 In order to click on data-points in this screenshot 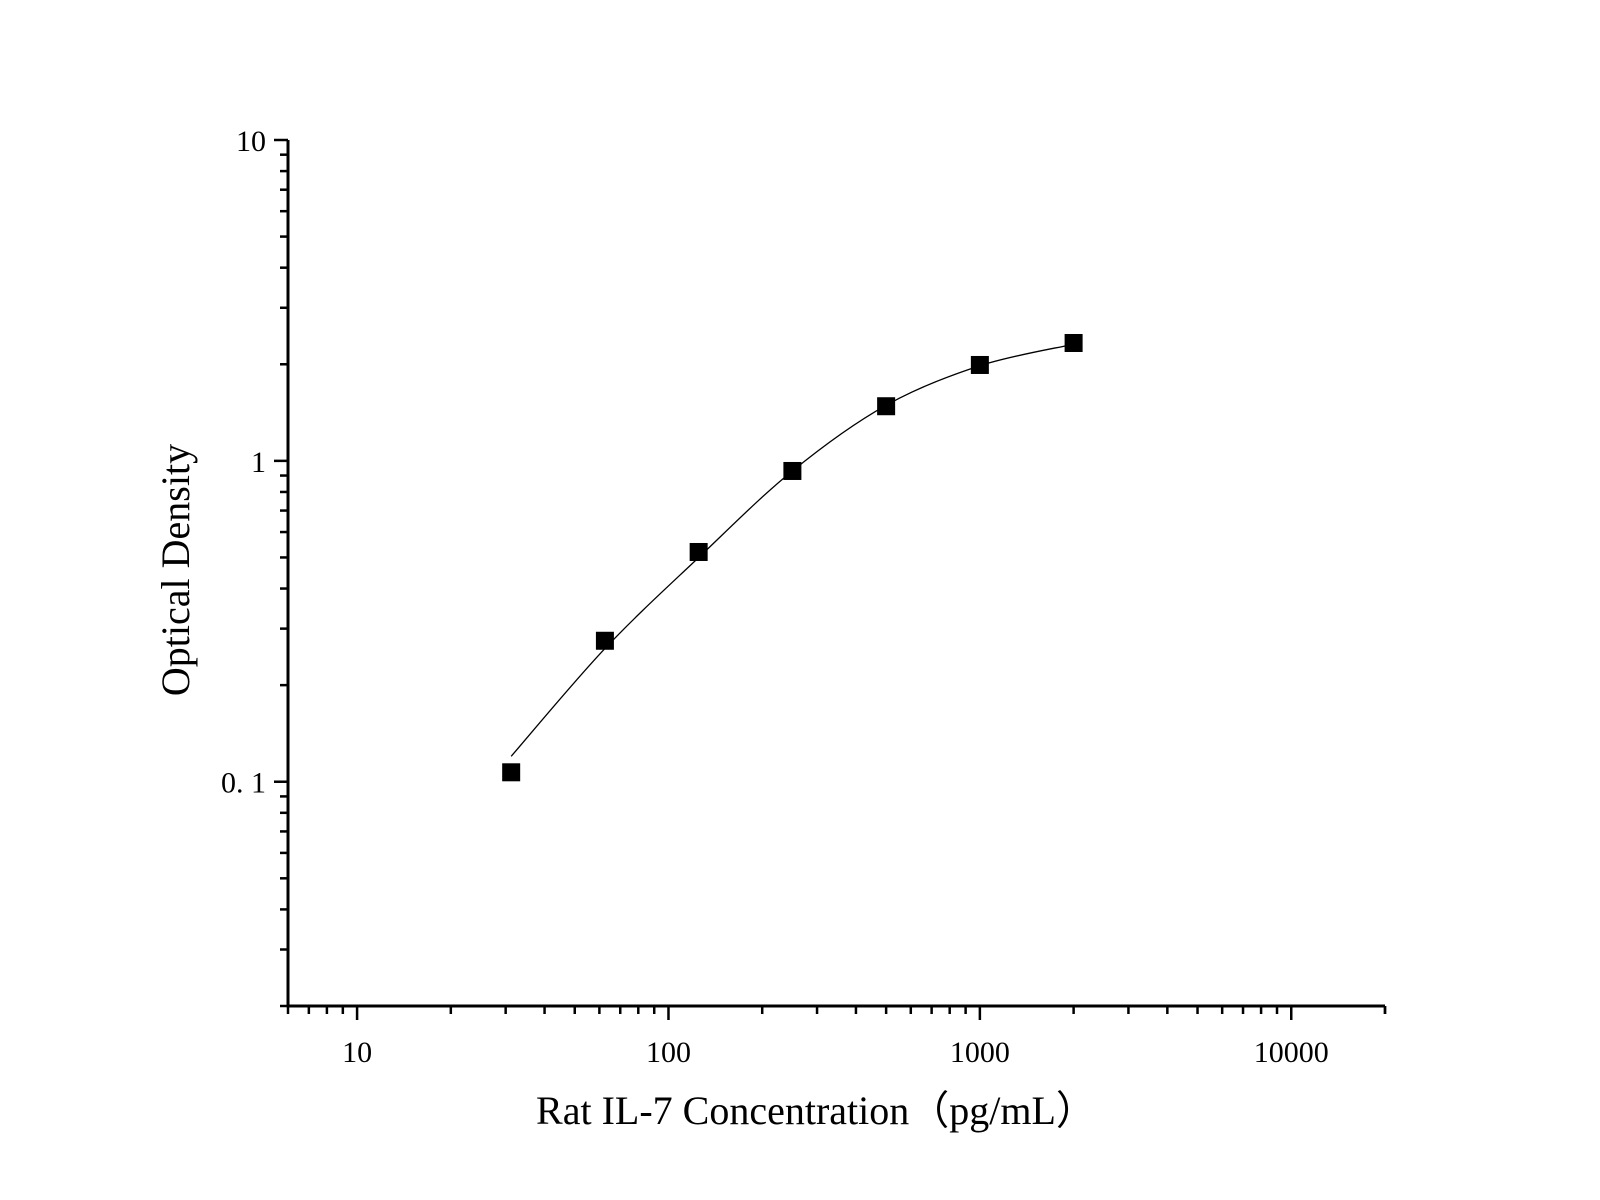, I will do `click(792, 557)`.